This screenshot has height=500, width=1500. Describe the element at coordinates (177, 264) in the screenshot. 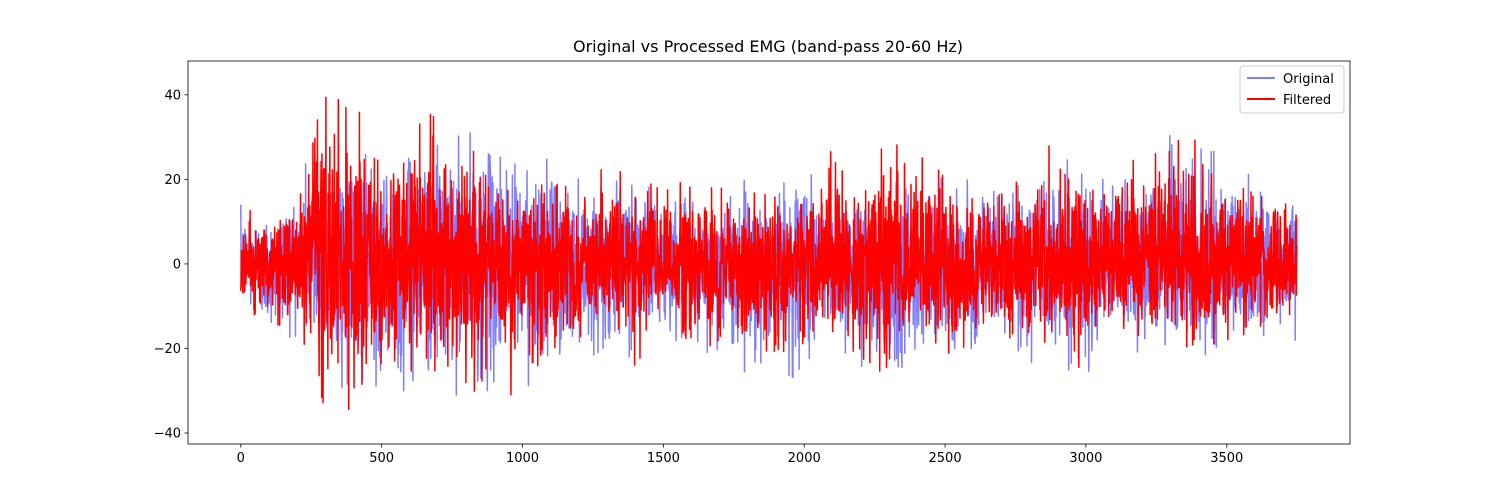

I see `y-tick-label: 0` at that location.